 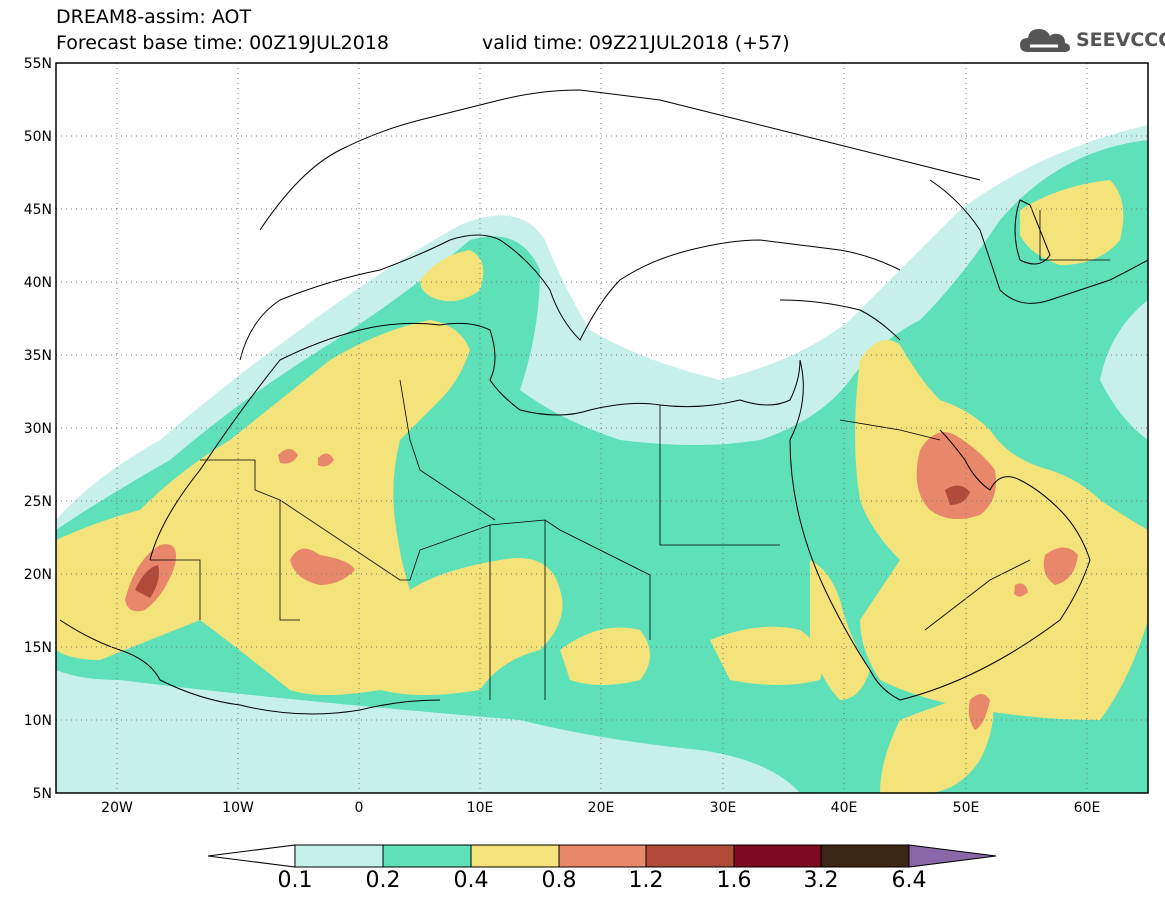 I want to click on lat-label: 50N, so click(x=38, y=137).